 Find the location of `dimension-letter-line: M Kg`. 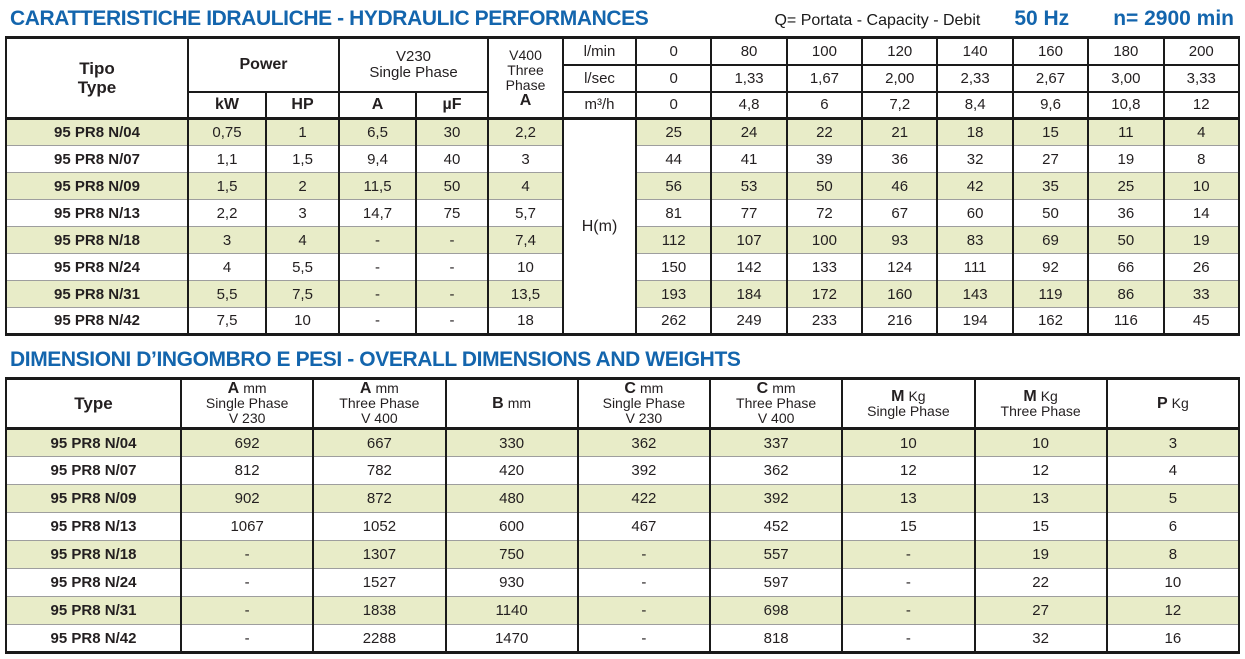

dimension-letter-line: M Kg is located at coordinates (1041, 395).